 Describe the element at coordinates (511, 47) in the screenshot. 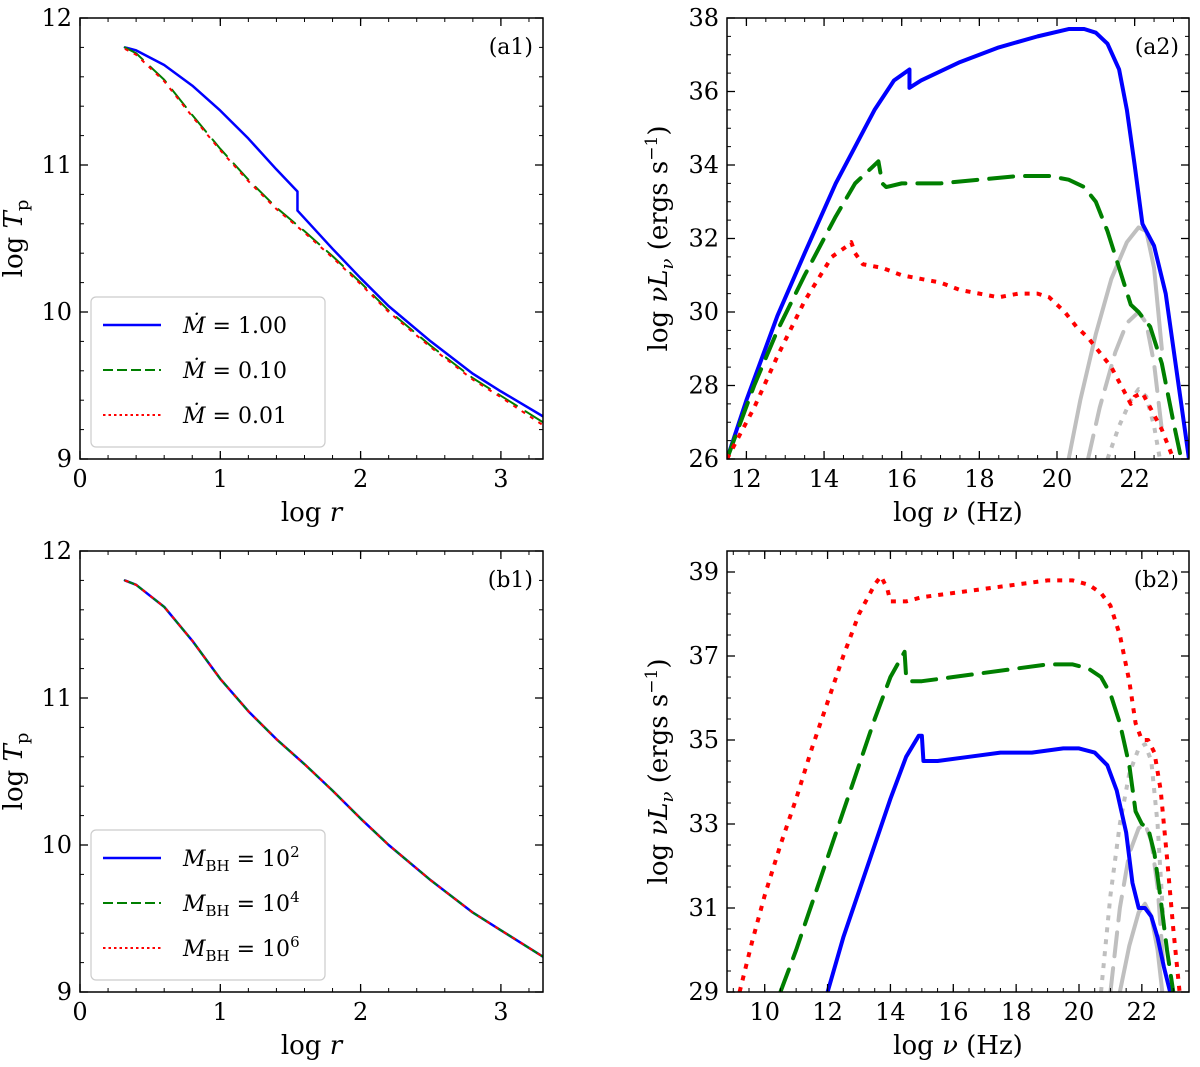

I see `panel-label: (a1)` at that location.